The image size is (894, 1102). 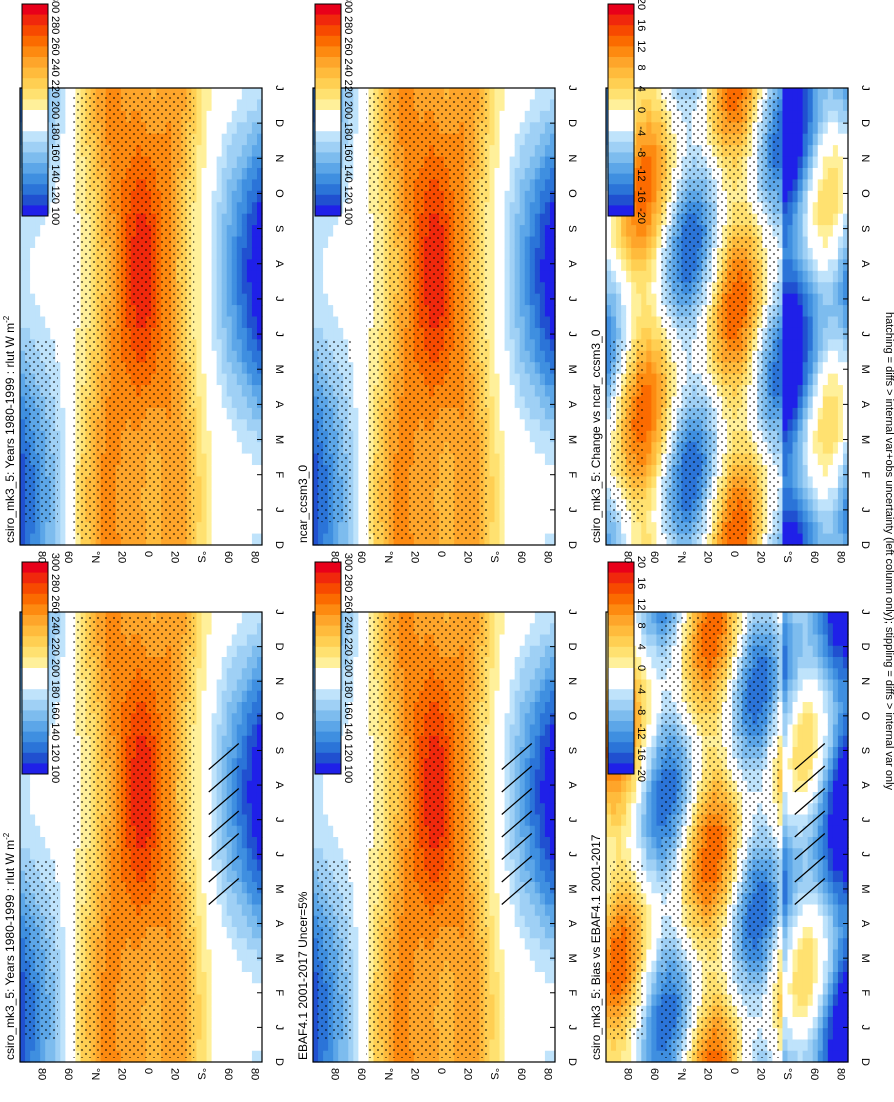 I want to click on colorbar-tick-label: 280, so click(x=55, y=583).